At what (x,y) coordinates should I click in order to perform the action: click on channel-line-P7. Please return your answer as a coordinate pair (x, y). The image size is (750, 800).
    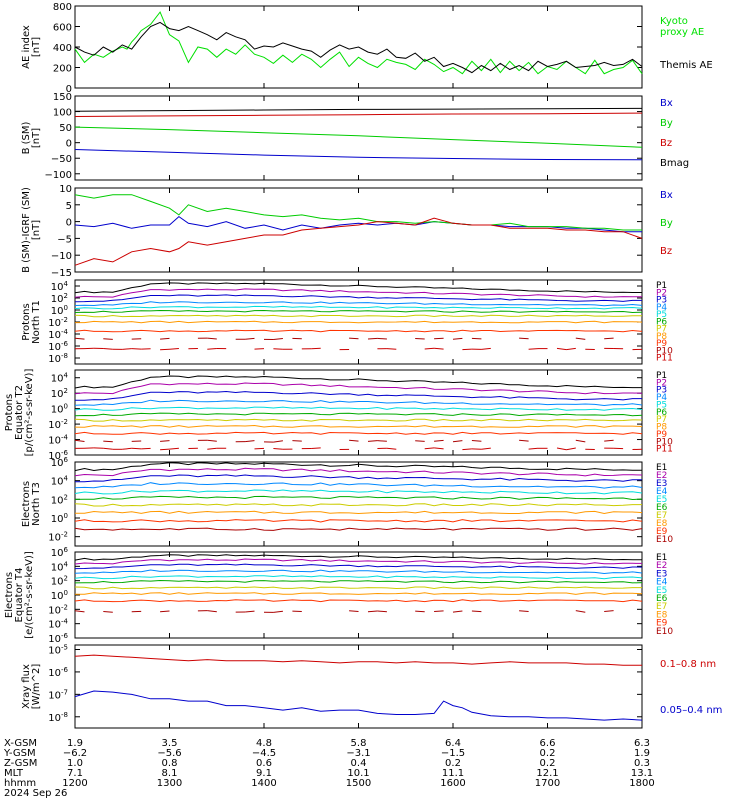
    Looking at the image, I should click on (358, 316).